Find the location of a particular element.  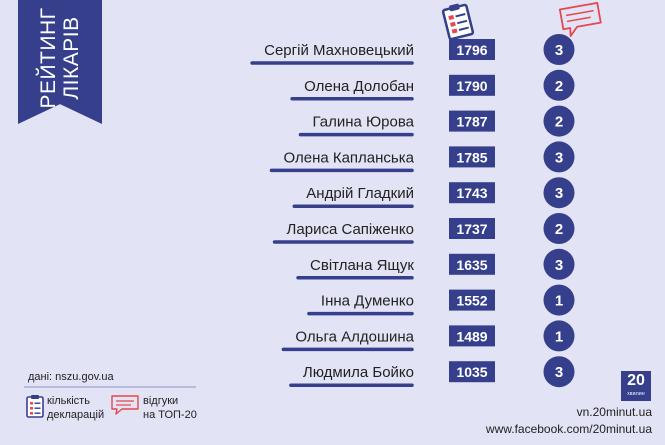

declarations-value: 1489 is located at coordinates (471, 336).